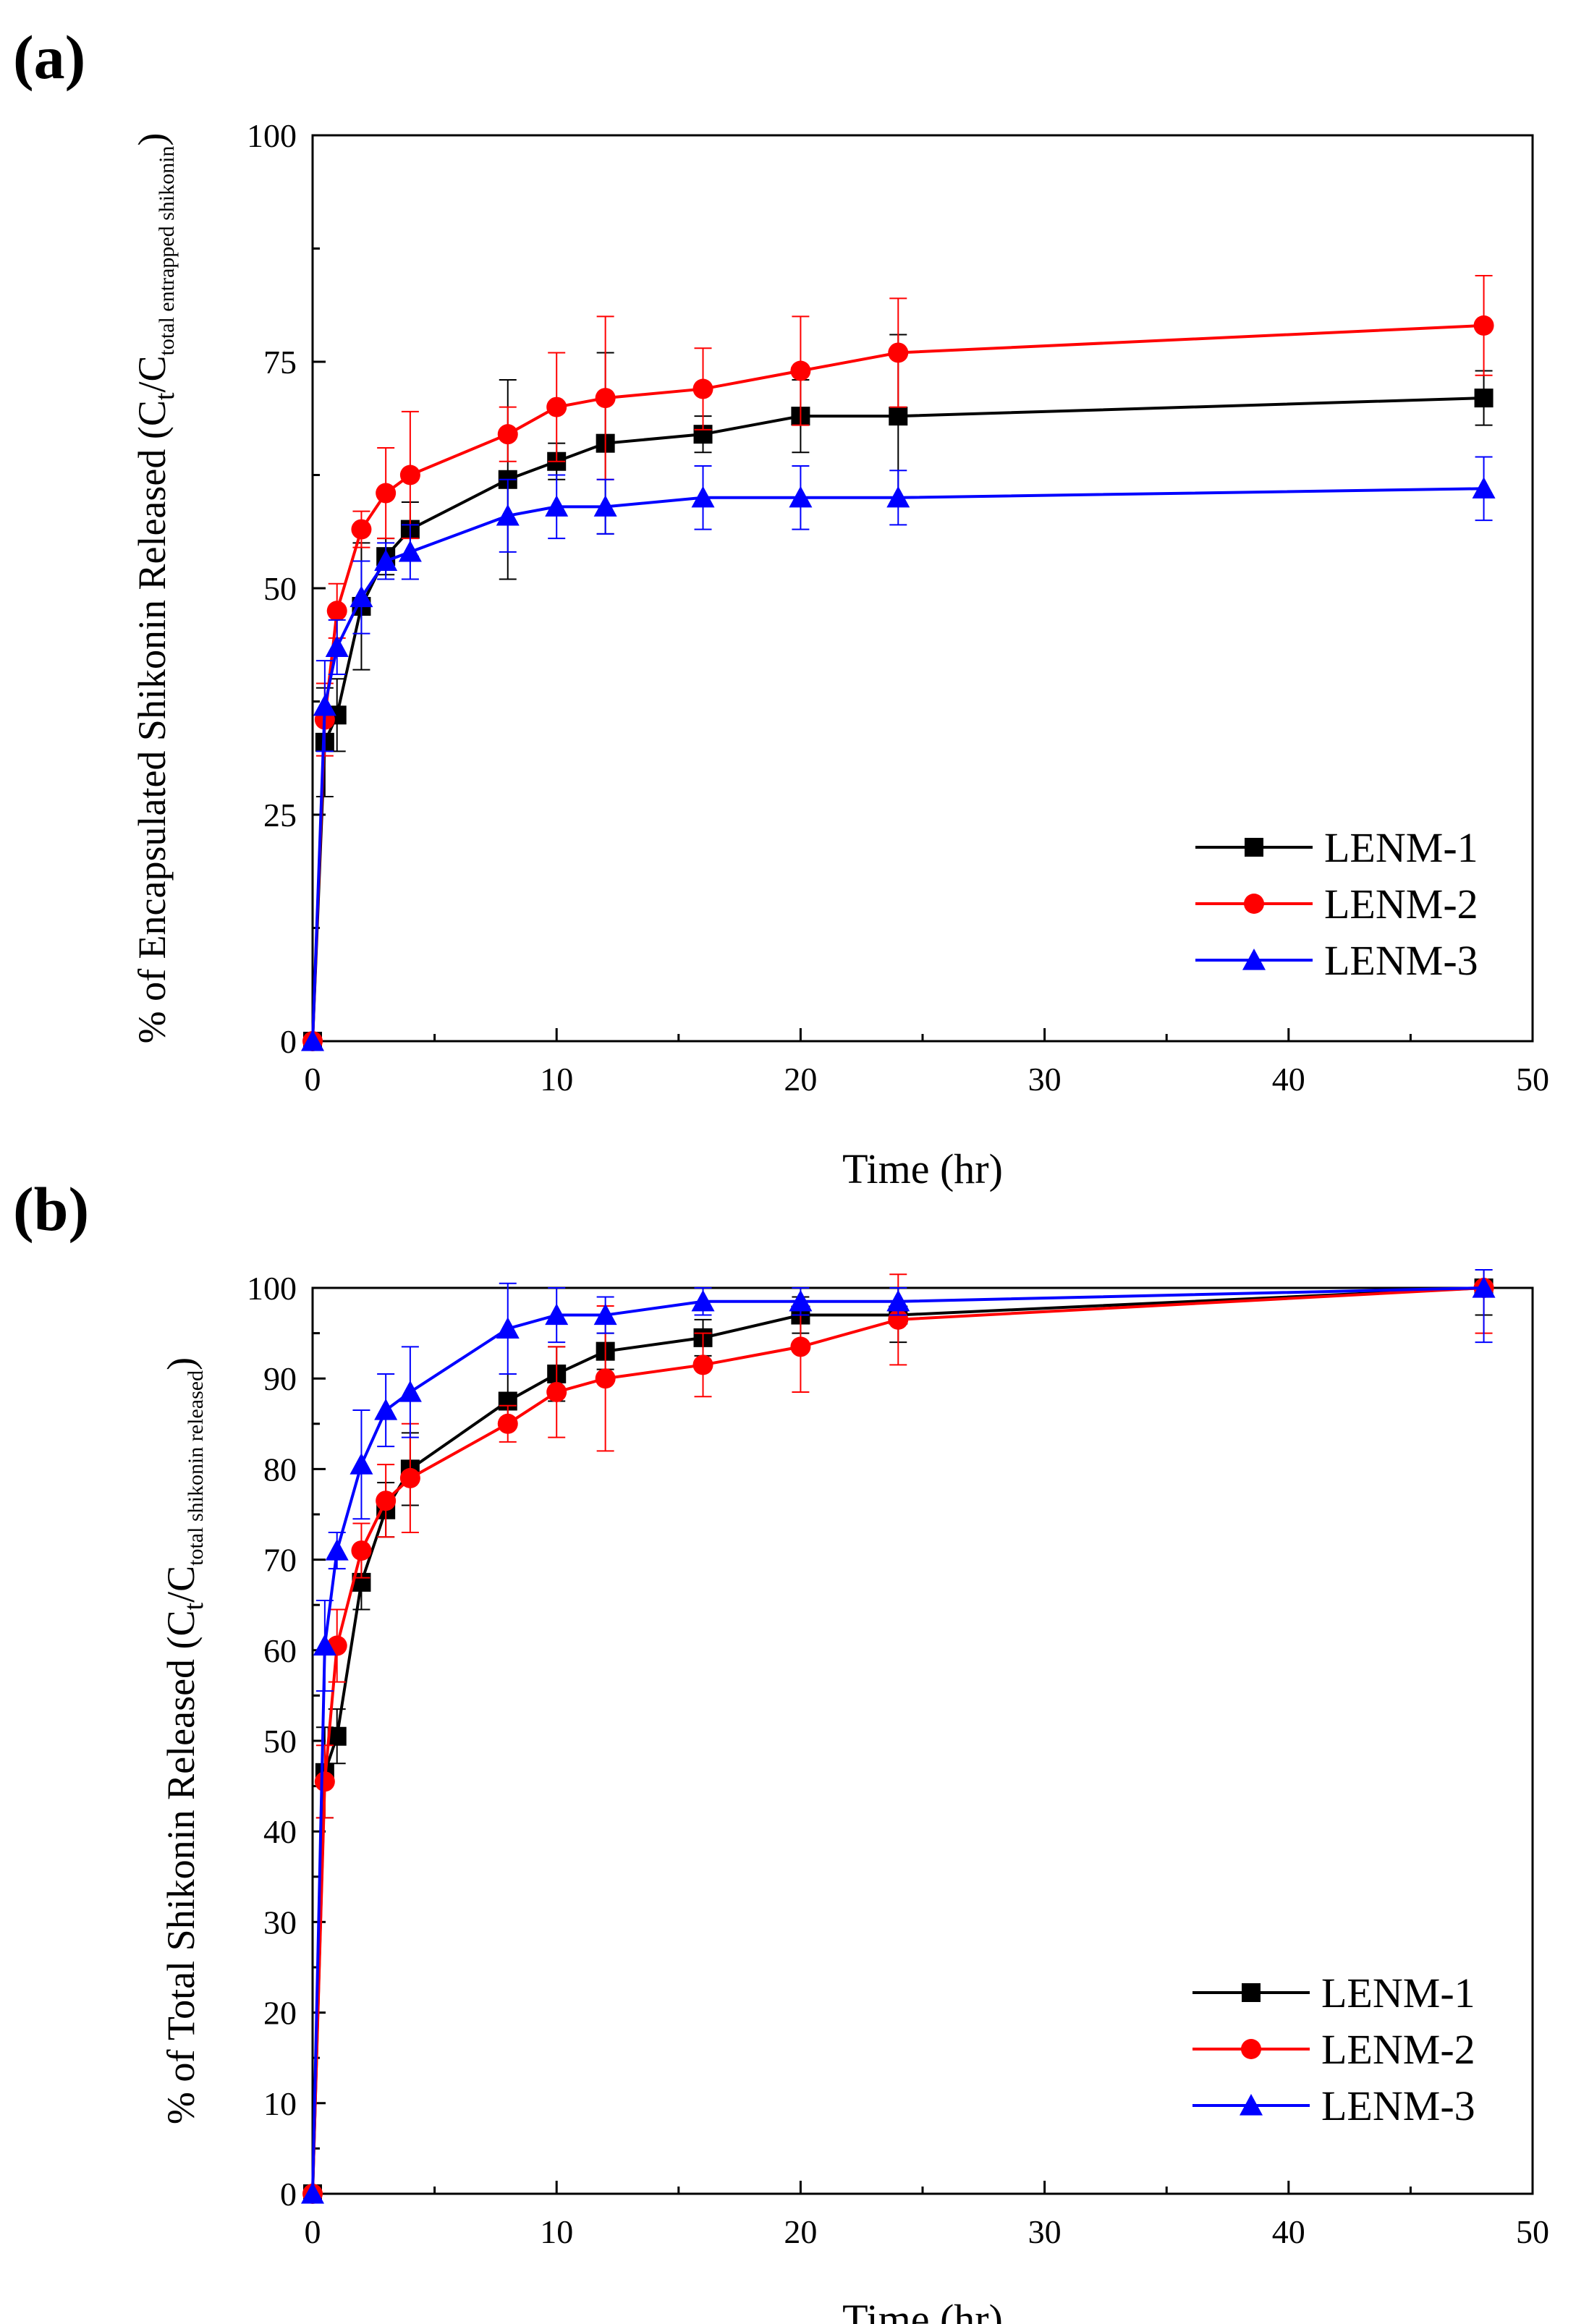 This screenshot has height=2324, width=1576. I want to click on panel-label: (b), so click(51, 1209).